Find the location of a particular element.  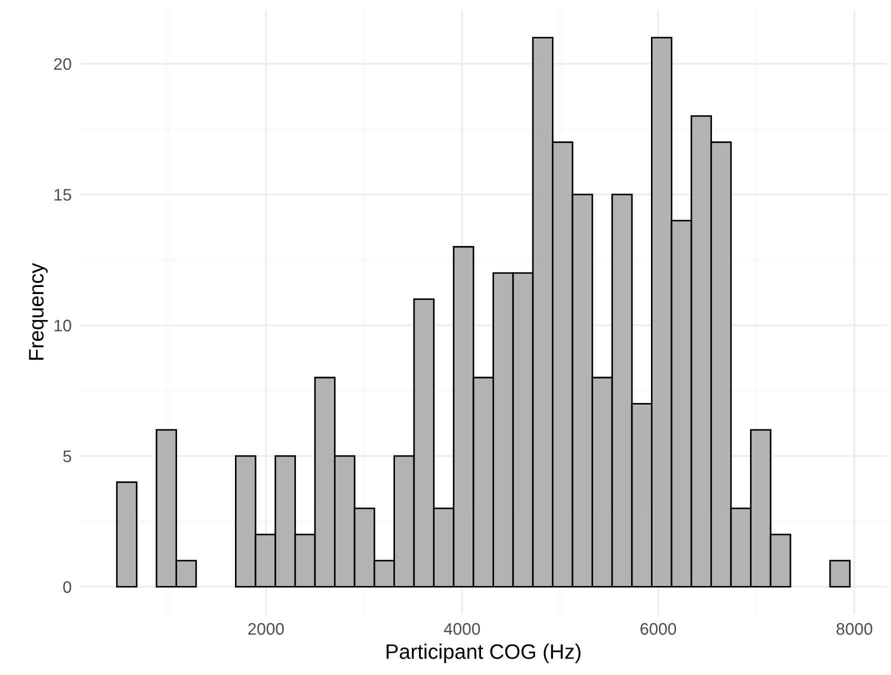

x-tick-label: 6000 is located at coordinates (658, 629).